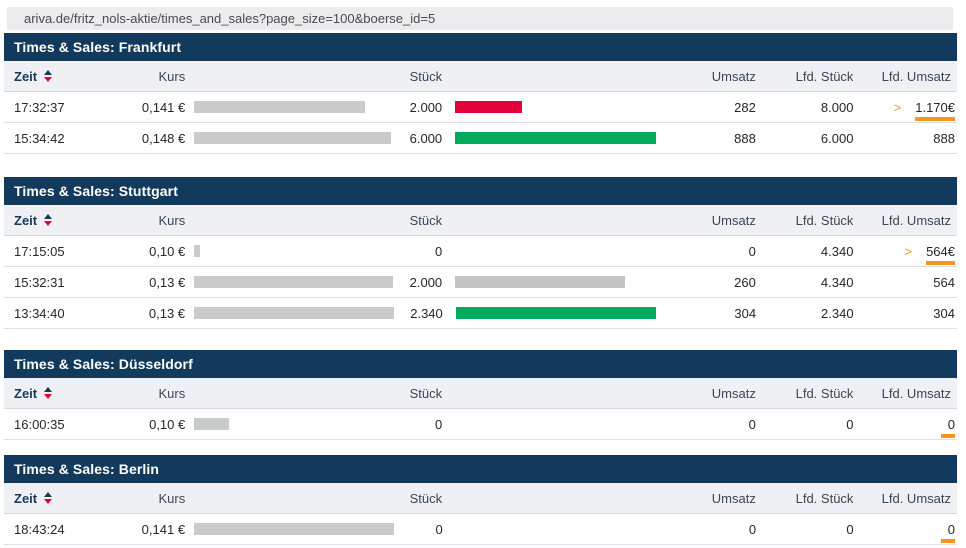 The height and width of the screenshot is (548, 966). I want to click on umsatz-cell: 304, so click(745, 313).